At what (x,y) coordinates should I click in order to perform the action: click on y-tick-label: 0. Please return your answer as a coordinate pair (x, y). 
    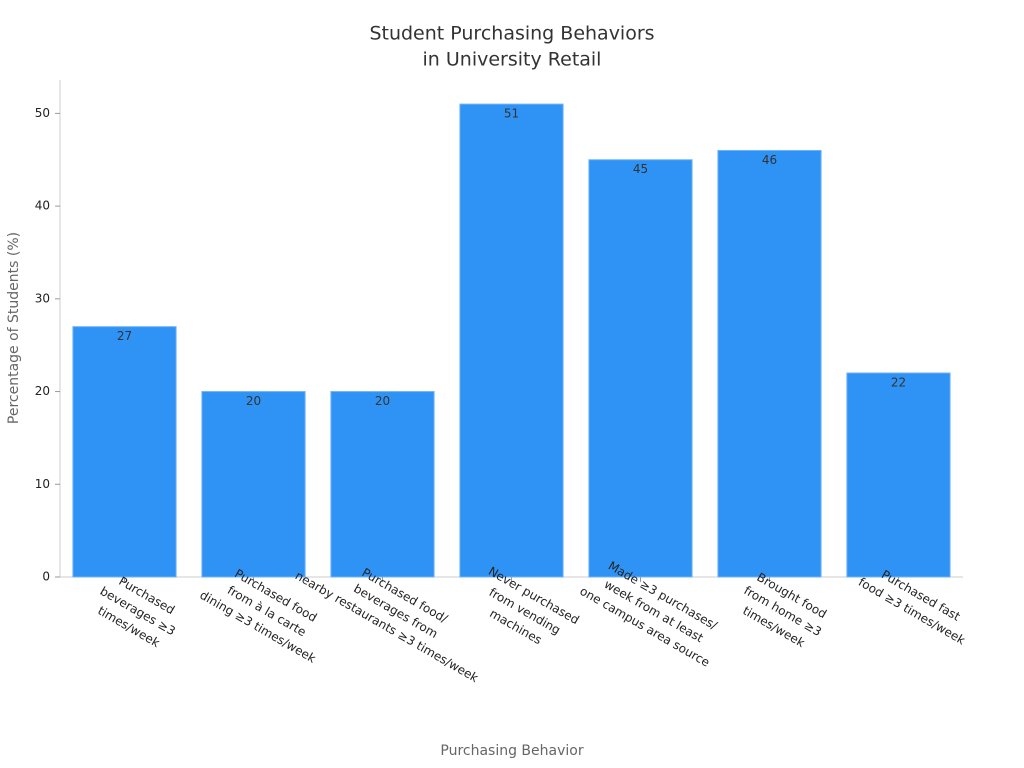
    Looking at the image, I should click on (46, 577).